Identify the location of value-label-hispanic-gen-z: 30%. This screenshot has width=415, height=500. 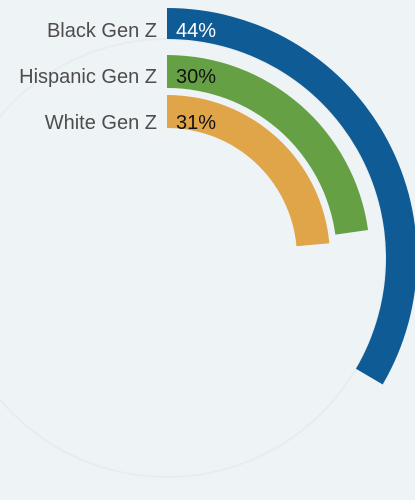
(196, 77).